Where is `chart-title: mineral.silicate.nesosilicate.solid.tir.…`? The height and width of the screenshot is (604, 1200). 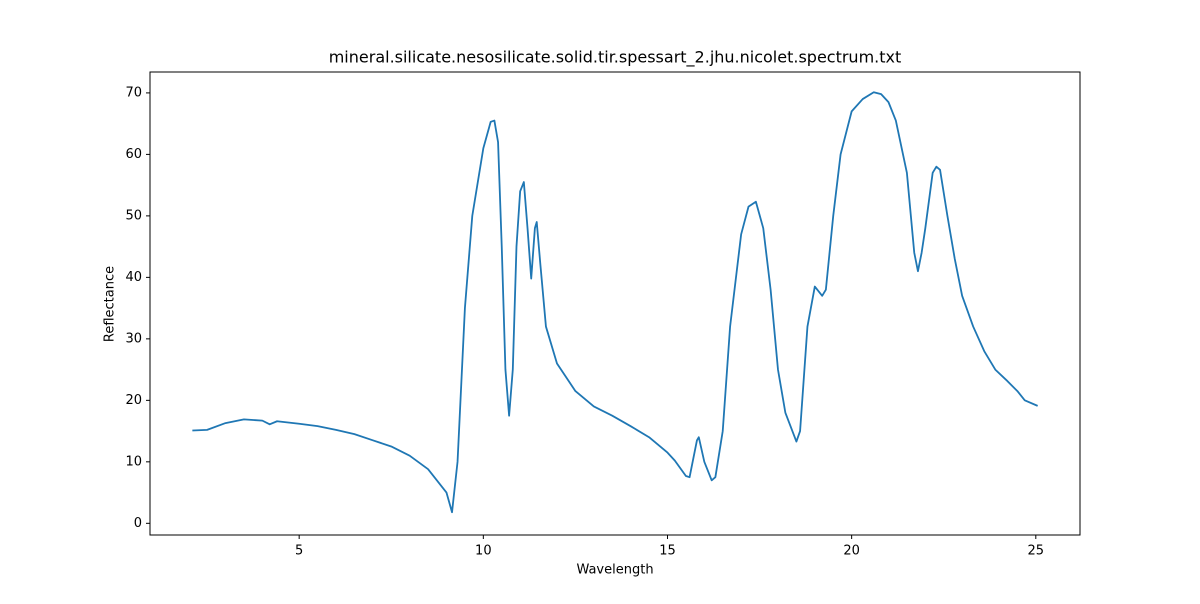
chart-title: mineral.silicate.nesosilicate.solid.tir.… is located at coordinates (615, 58).